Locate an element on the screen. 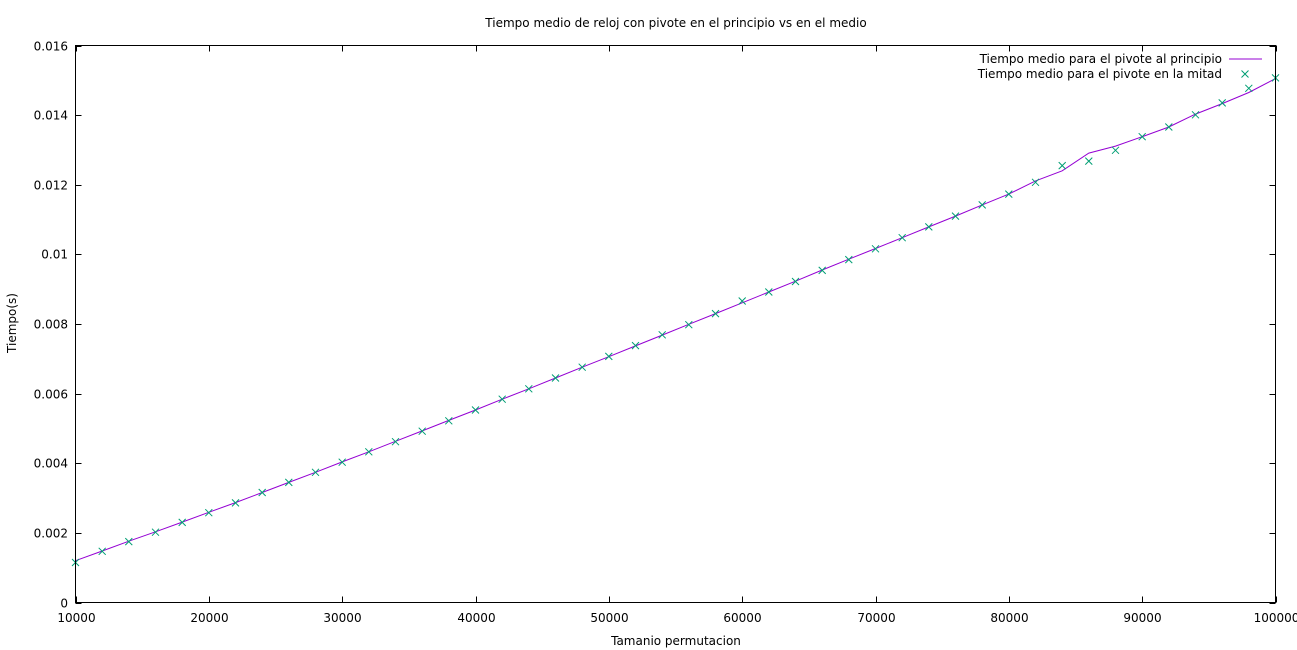 This screenshot has width=1297, height=650. y-tick-label: 0 is located at coordinates (64, 604).